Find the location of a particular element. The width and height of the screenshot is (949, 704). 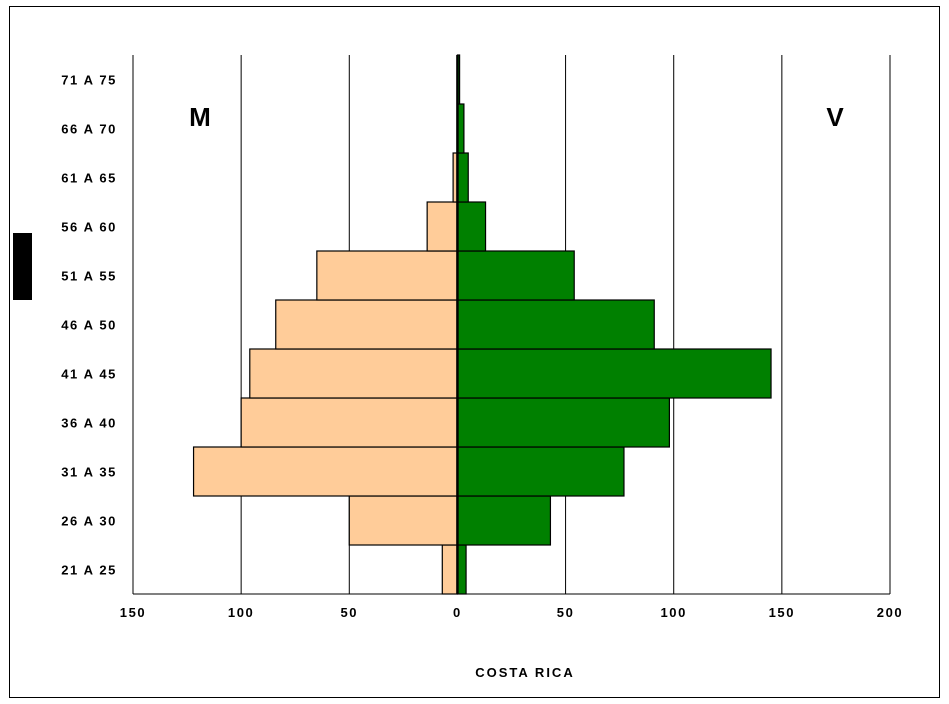

y-tick-label: 26 A 30 is located at coordinates (89, 521).